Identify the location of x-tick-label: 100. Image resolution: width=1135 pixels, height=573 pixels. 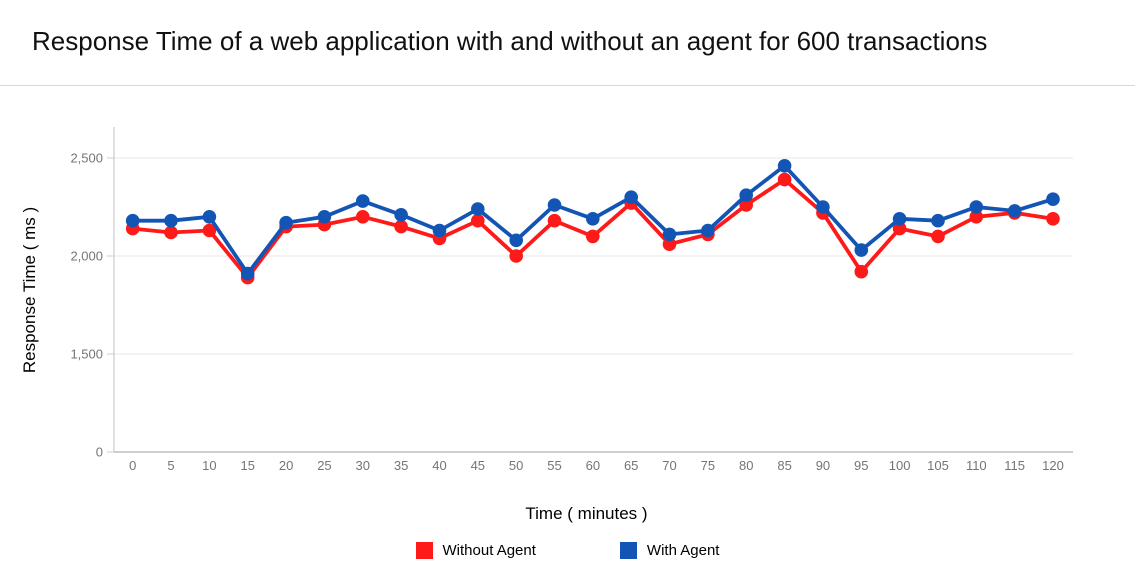
(900, 465).